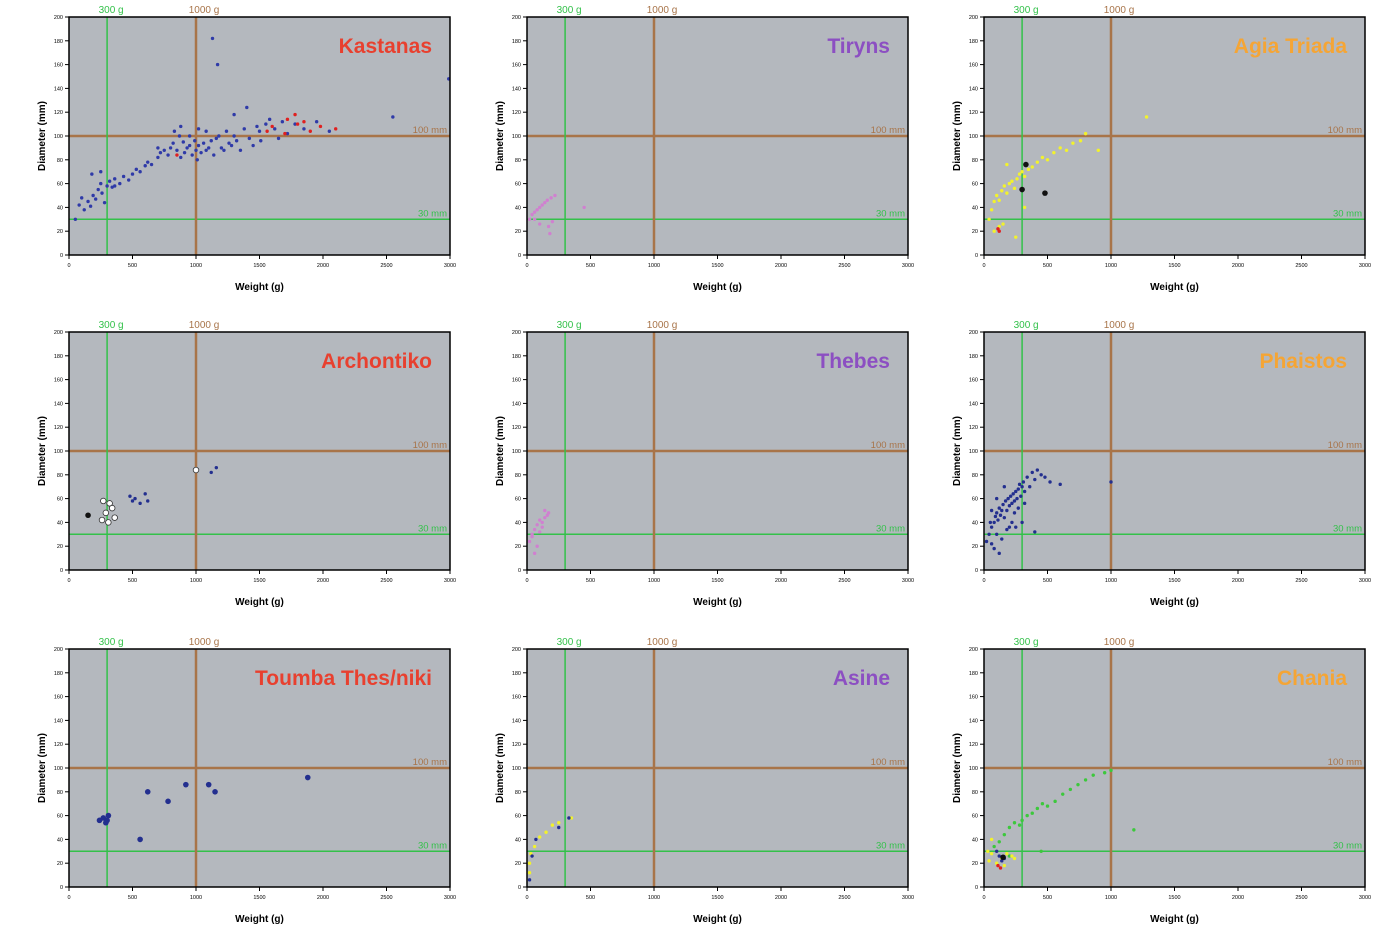 Image resolution: width=1391 pixels, height=944 pixels. What do you see at coordinates (1303, 361) in the screenshot?
I see `chart-title: Phaistos` at bounding box center [1303, 361].